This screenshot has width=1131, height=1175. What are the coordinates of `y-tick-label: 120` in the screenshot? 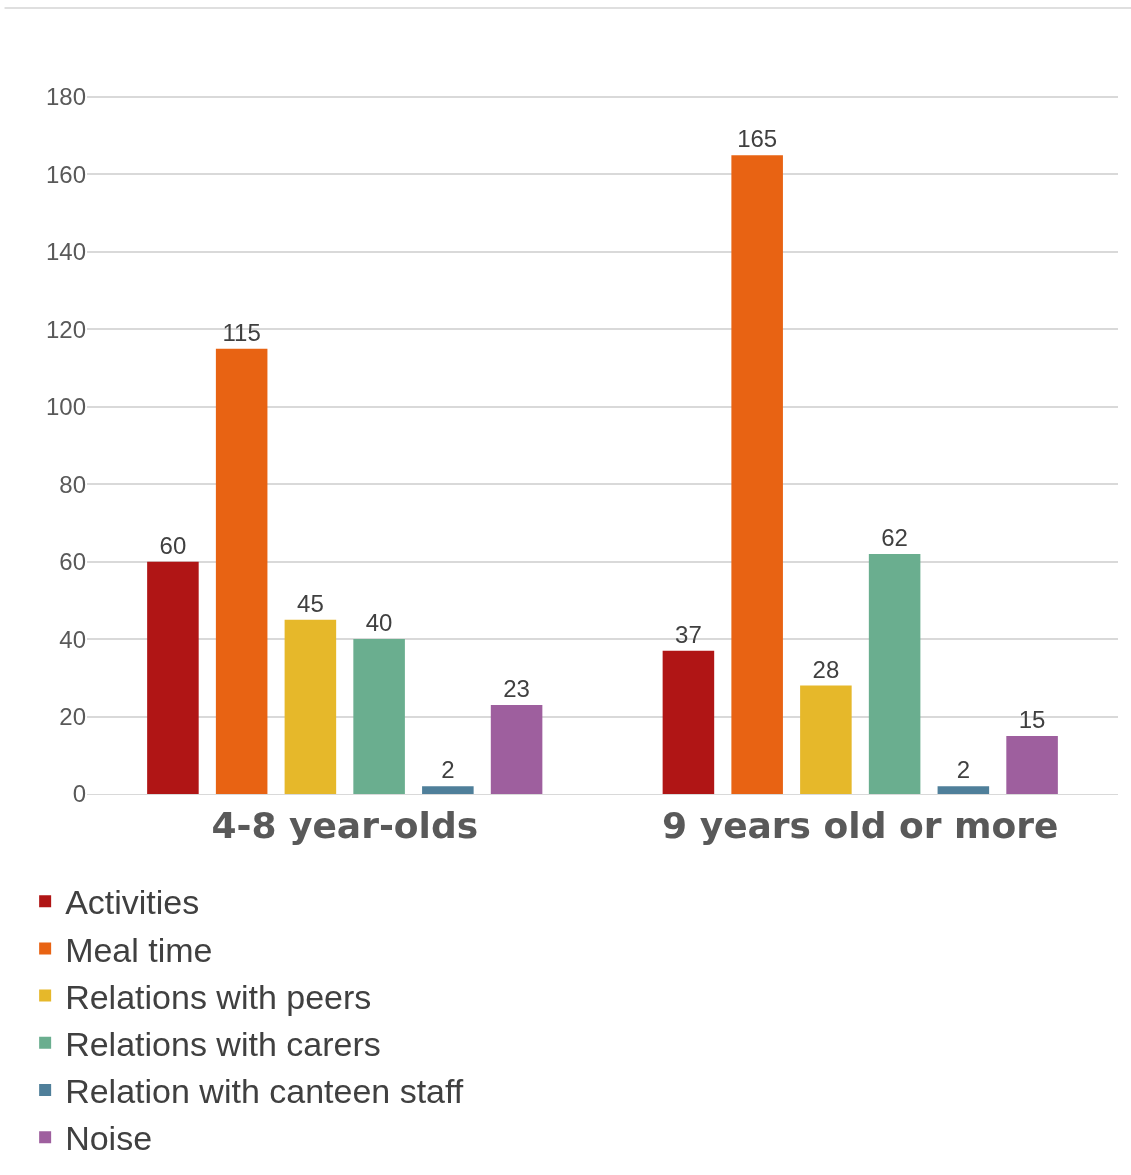 It's located at (65, 329).